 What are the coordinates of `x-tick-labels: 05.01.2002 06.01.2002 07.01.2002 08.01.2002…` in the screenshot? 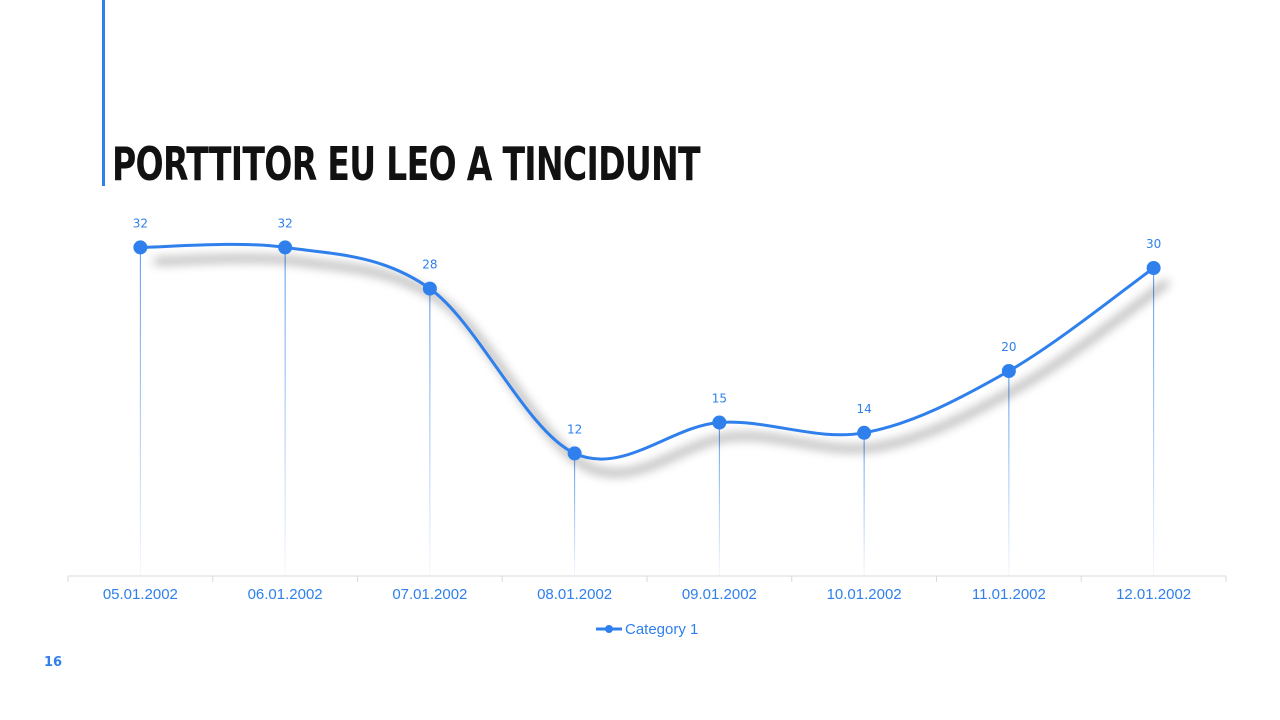 It's located at (647, 594).